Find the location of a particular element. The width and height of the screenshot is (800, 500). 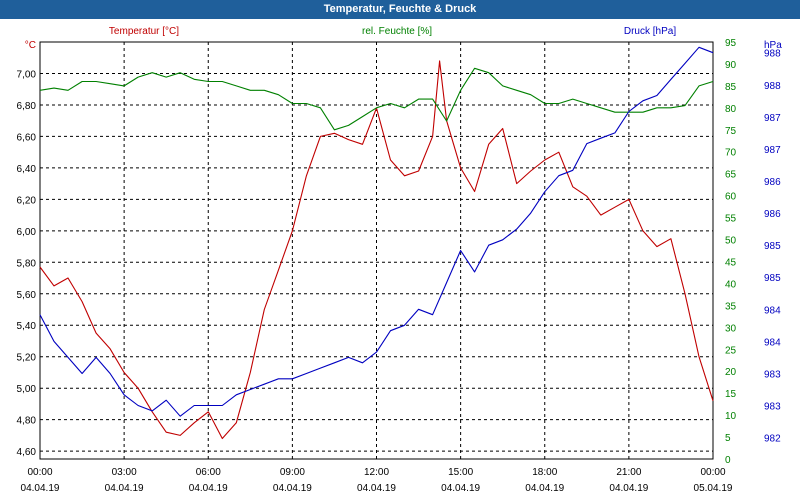

humidity-tick-label: 5 is located at coordinates (728, 438).